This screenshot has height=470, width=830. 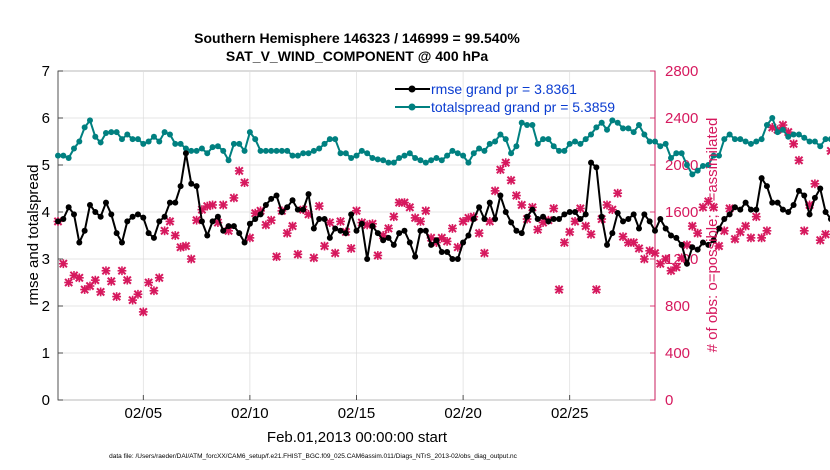 What do you see at coordinates (356, 408) in the screenshot?
I see `x-axis: 02/05 02/10 02/15 02/20 02/25` at bounding box center [356, 408].